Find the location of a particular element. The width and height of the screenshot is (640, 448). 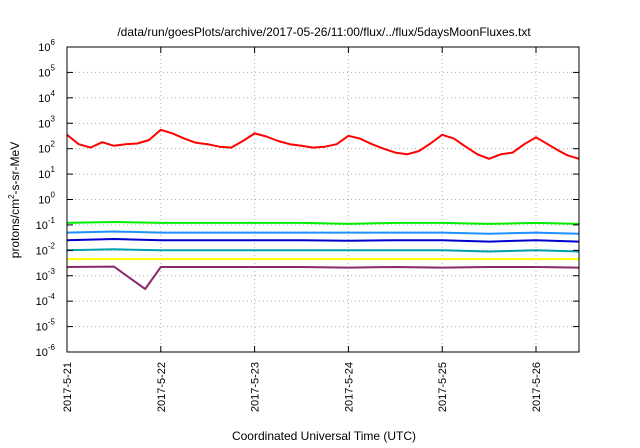

y-tick-label: 10³ is located at coordinates (46, 122).